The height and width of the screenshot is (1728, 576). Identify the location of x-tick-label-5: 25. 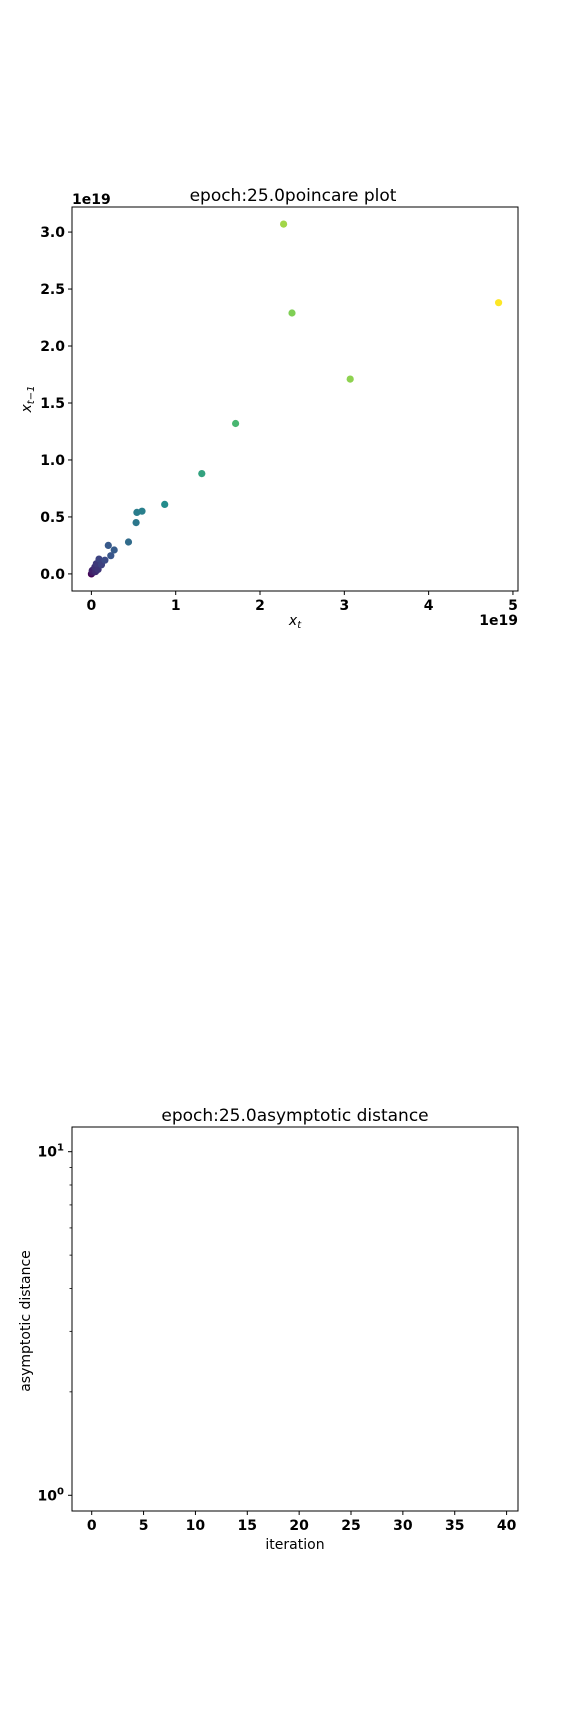
(350, 1526).